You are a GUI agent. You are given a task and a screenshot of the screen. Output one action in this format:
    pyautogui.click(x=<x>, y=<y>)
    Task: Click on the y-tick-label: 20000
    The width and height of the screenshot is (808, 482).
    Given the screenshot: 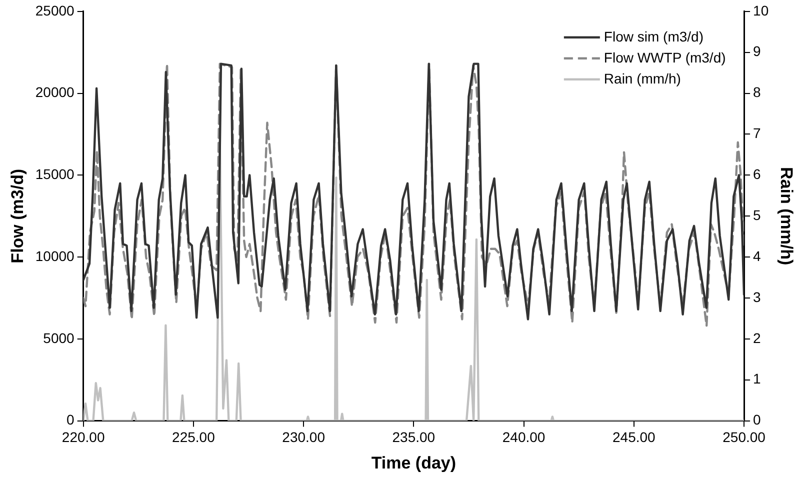 What is the action you would take?
    pyautogui.click(x=55, y=92)
    